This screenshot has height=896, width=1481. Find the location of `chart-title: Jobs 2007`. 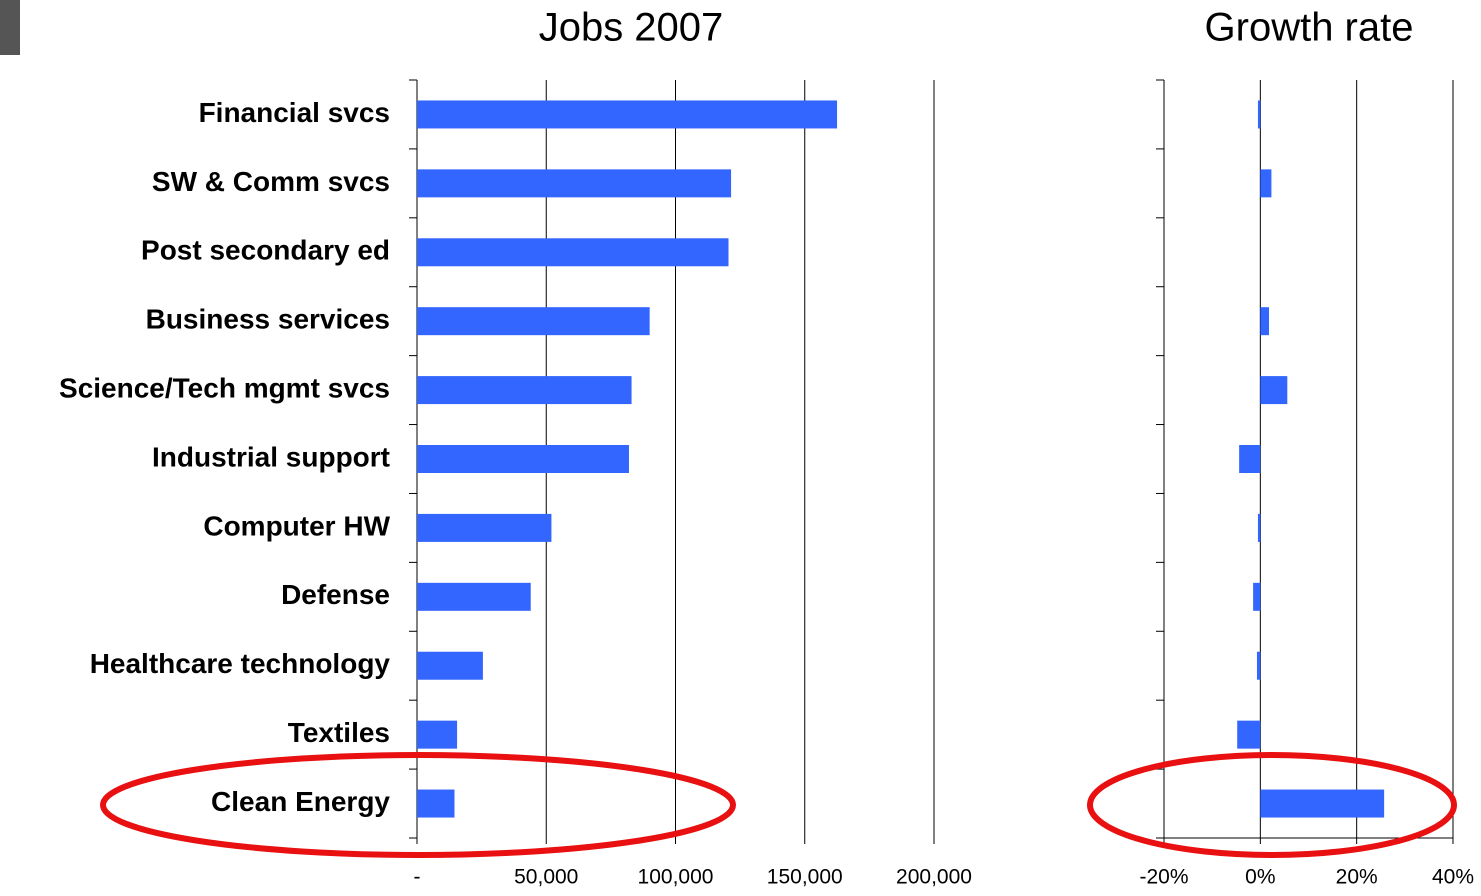

chart-title: Jobs 2007 is located at coordinates (631, 28).